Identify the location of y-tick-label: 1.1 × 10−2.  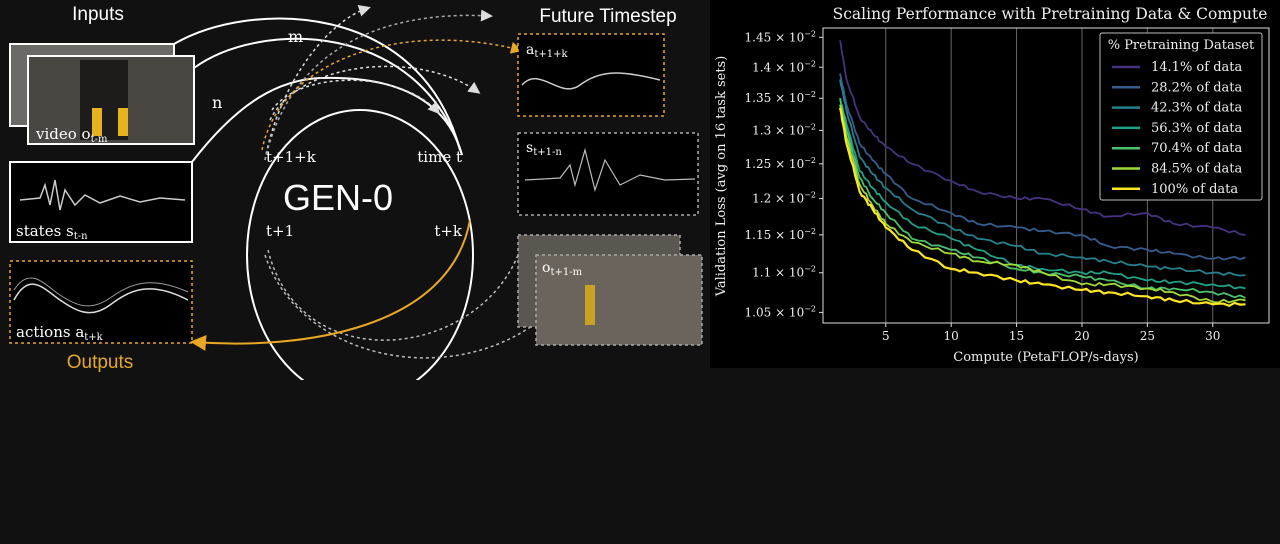
(784, 272).